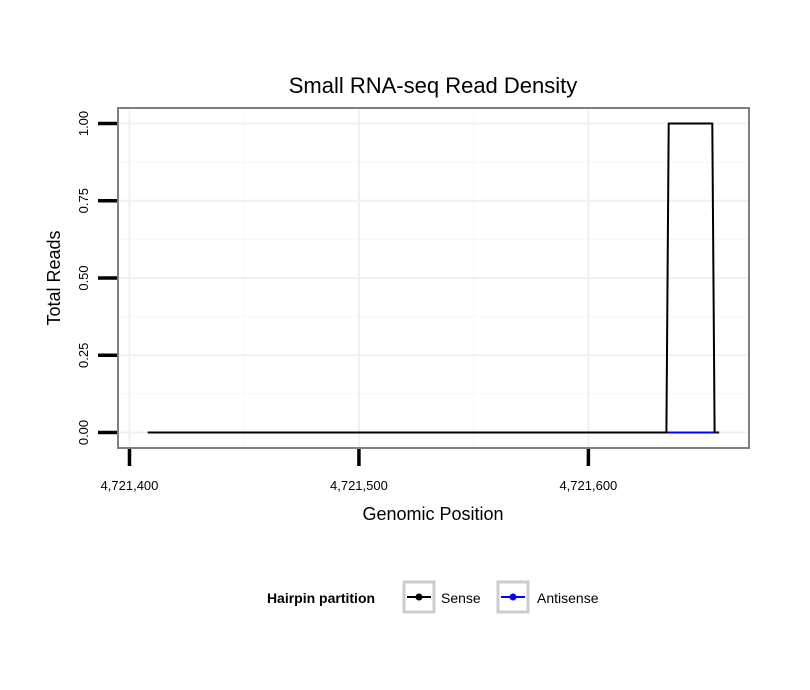  What do you see at coordinates (83, 200) in the screenshot?
I see `y-tick-label: 0.75` at bounding box center [83, 200].